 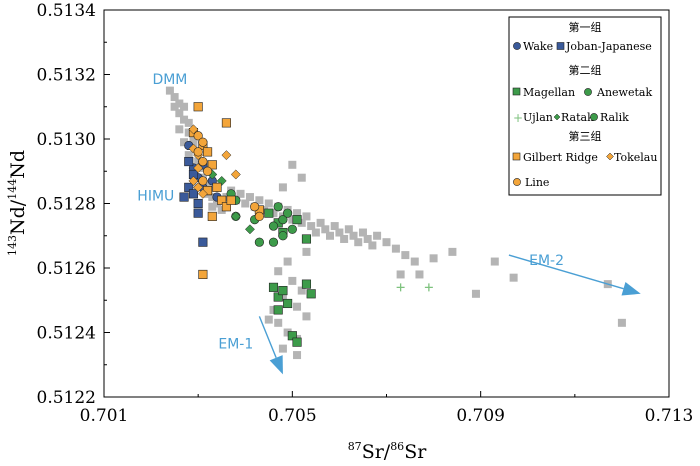 I want to click on y-axis-main1: Nd/, so click(x=18, y=217).